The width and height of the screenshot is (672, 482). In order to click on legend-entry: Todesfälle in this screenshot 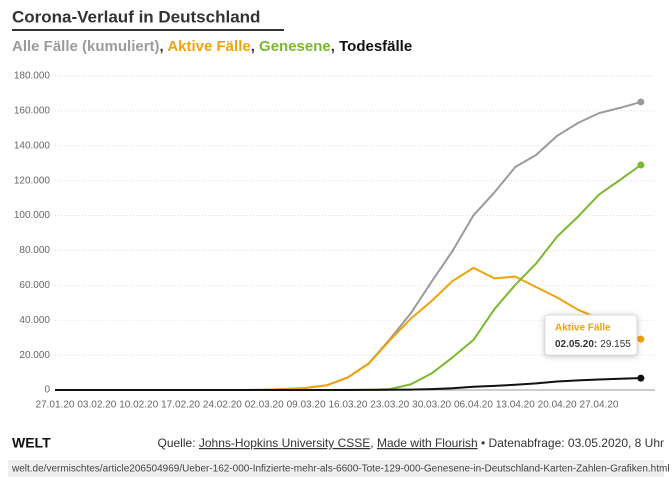, I will do `click(375, 46)`.